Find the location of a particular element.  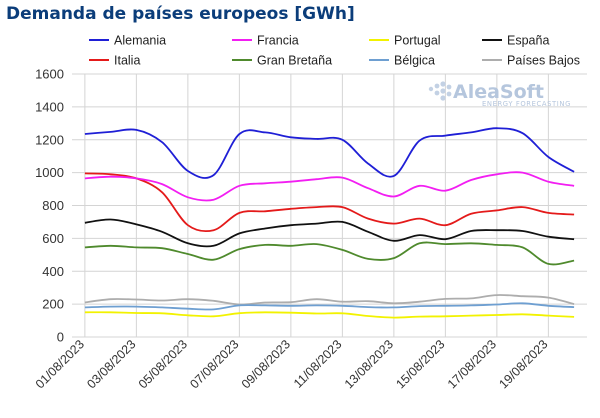

series-line-francia is located at coordinates (329, 186).